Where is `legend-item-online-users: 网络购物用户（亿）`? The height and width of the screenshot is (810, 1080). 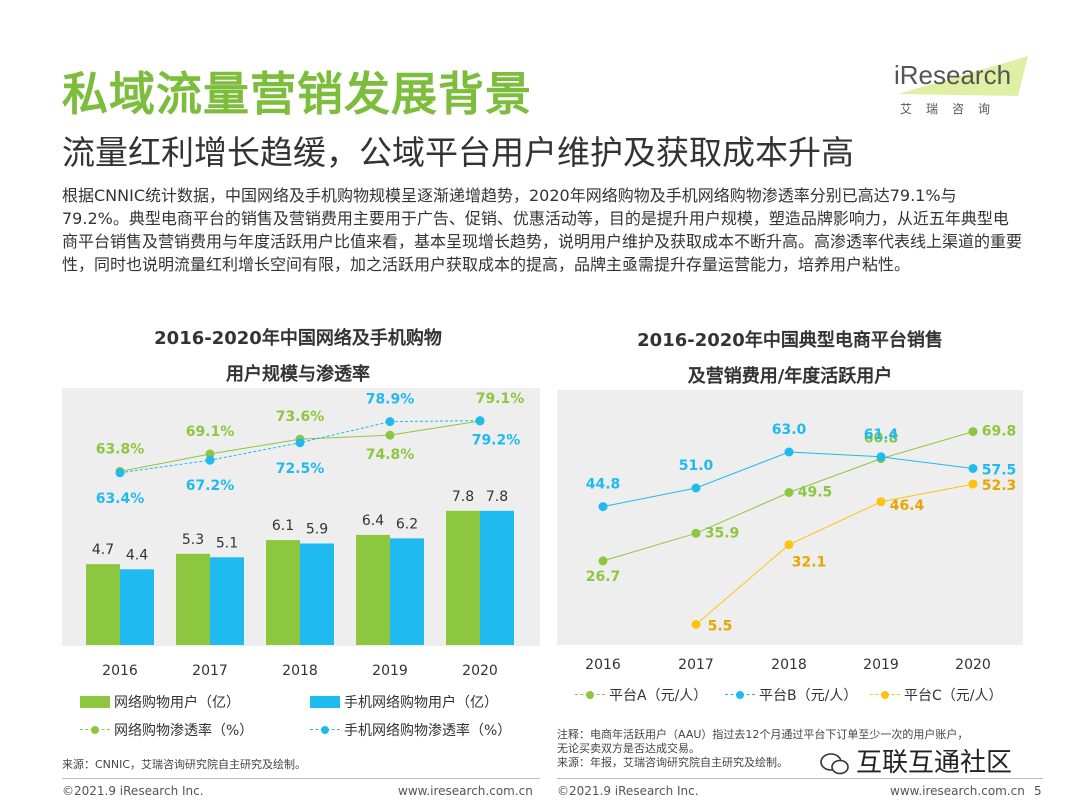
legend-item-online-users: 网络购物用户（亿） is located at coordinates (160, 702).